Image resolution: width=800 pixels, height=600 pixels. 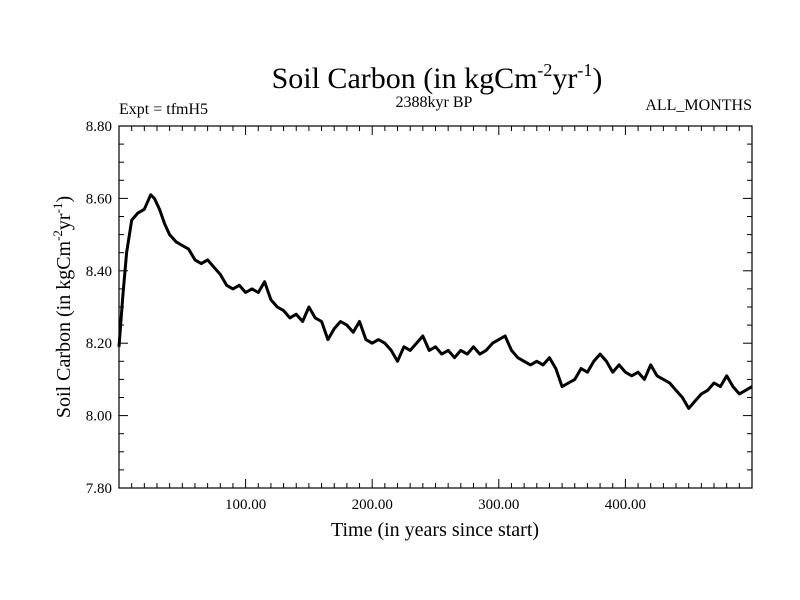 I want to click on y-axis-label-text: Soil Carbon (in kgCm, so click(x=64, y=329).